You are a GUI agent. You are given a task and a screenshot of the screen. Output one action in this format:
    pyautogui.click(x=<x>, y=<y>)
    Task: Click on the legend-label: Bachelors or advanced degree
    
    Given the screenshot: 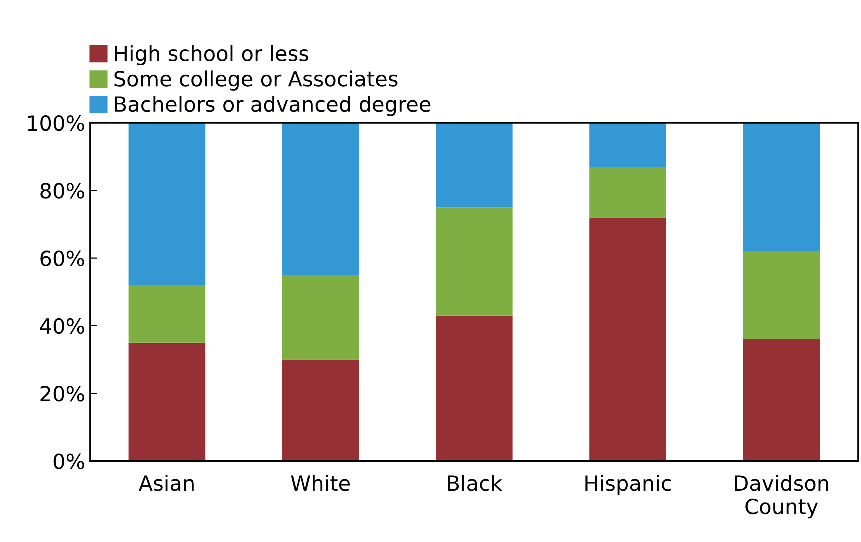 What is the action you would take?
    pyautogui.click(x=273, y=106)
    